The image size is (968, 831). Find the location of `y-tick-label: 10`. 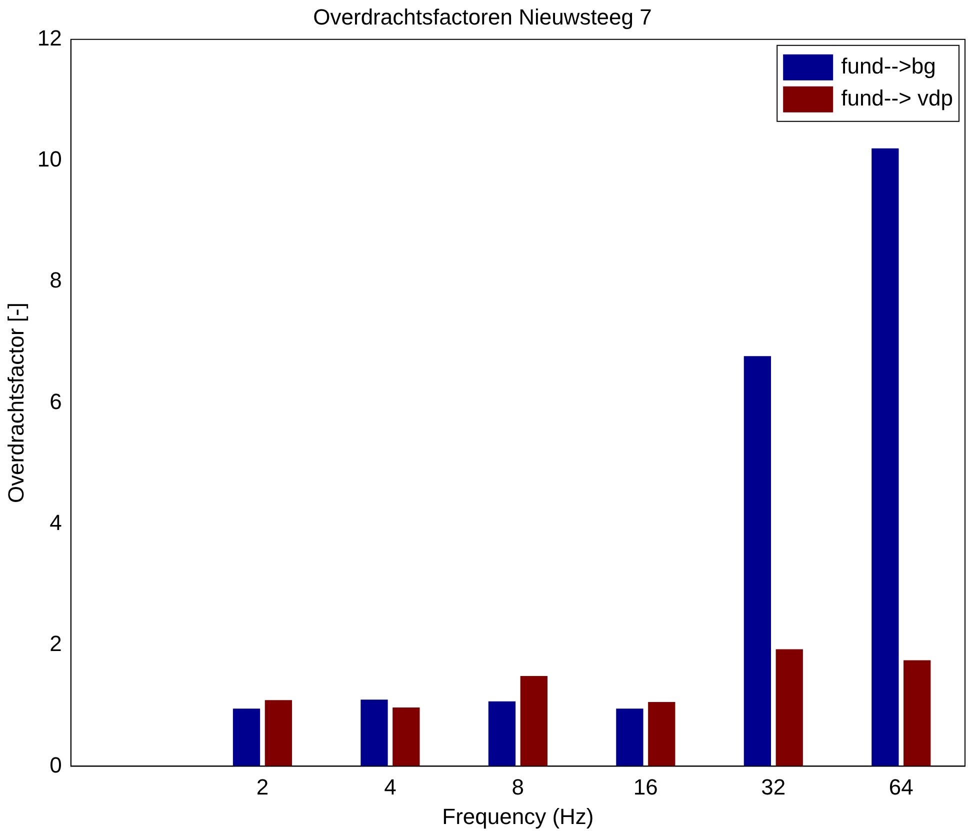

y-tick-label: 10 is located at coordinates (49, 159).